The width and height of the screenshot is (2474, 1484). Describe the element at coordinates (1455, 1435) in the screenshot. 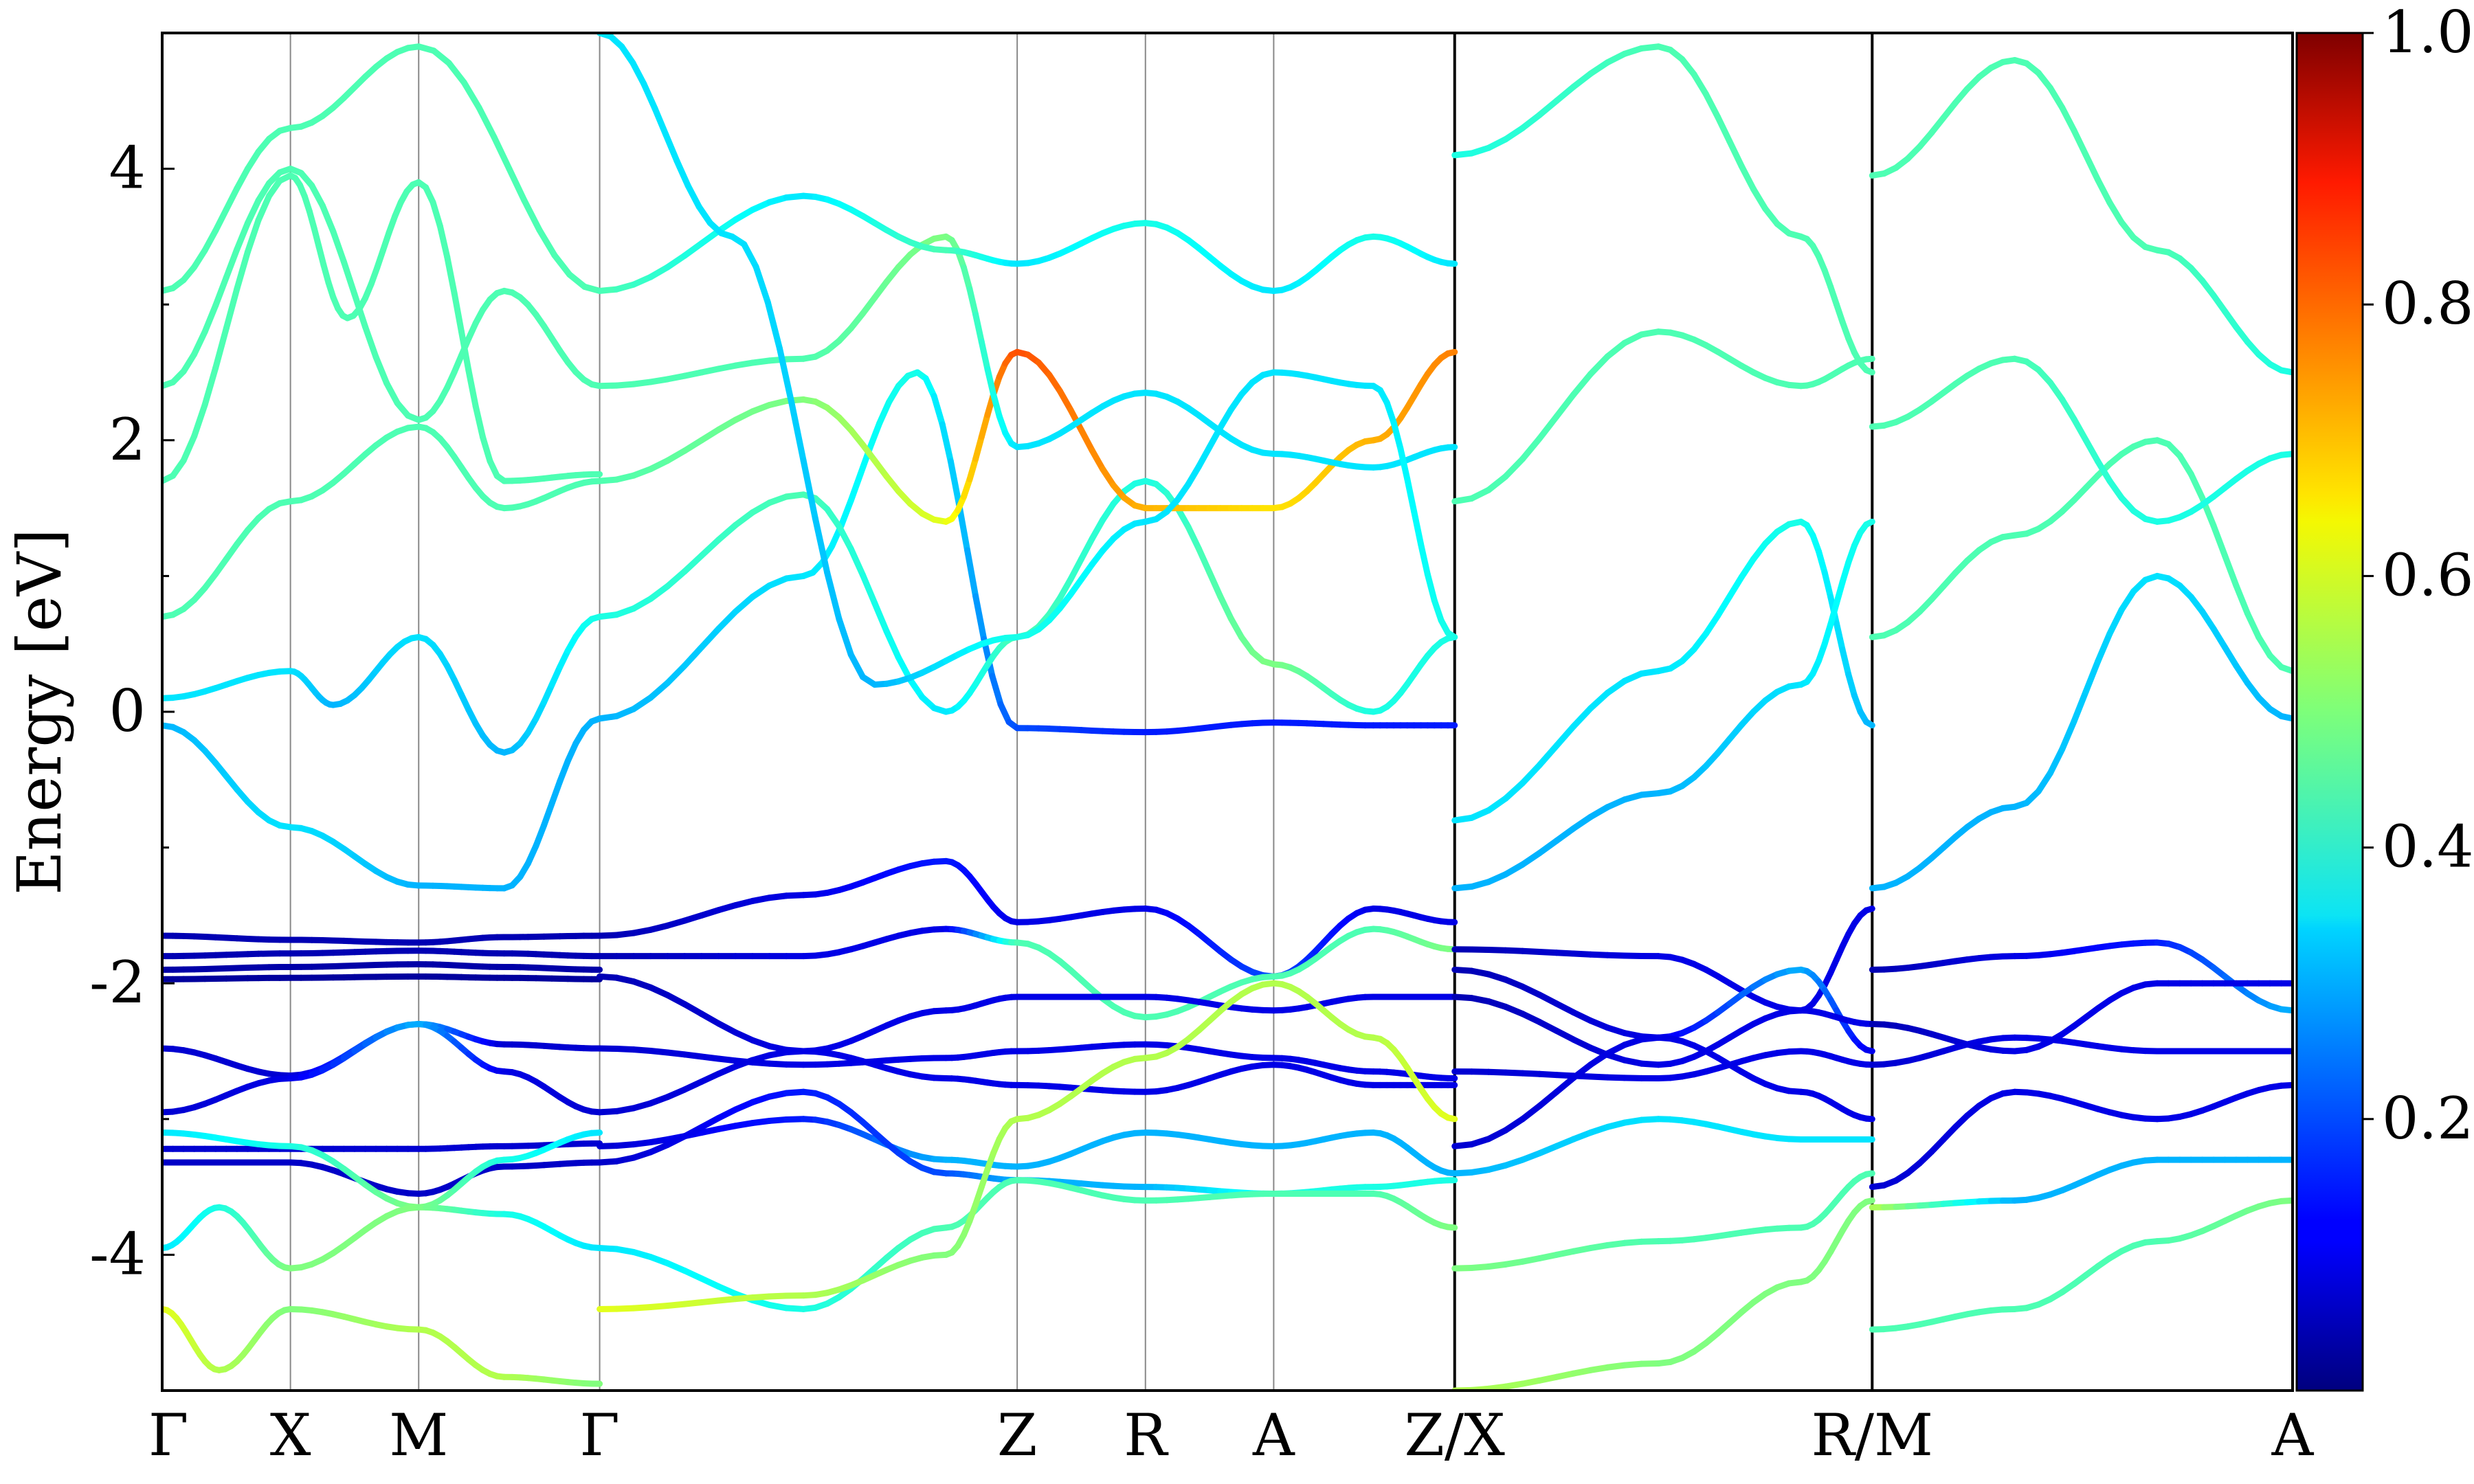

I see `k-point-label: Z/X` at that location.